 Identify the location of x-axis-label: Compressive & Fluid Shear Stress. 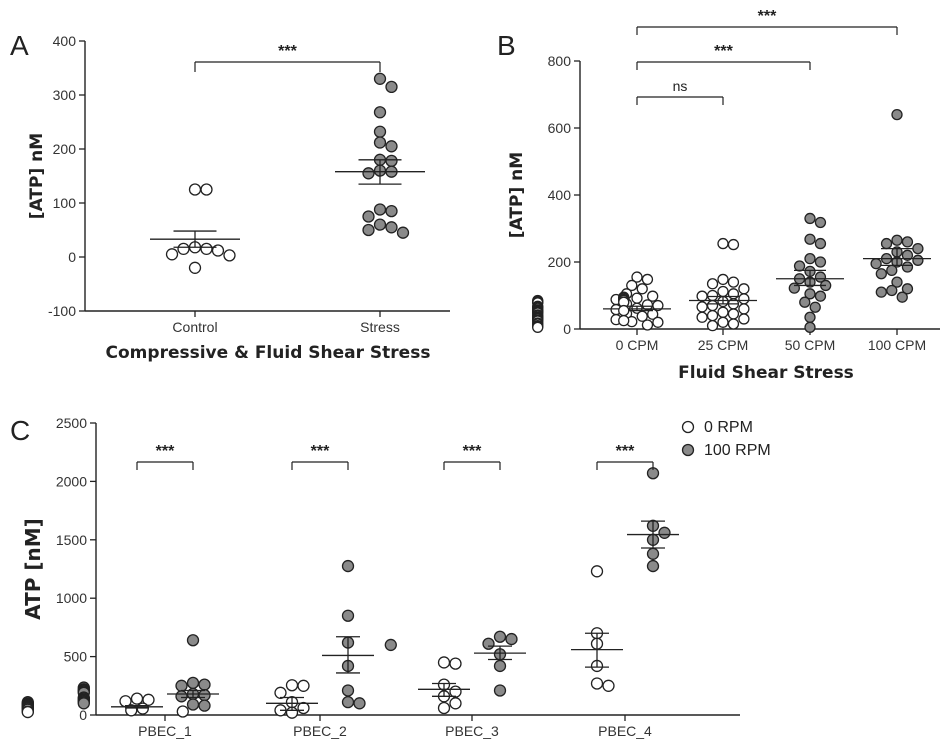
(268, 353).